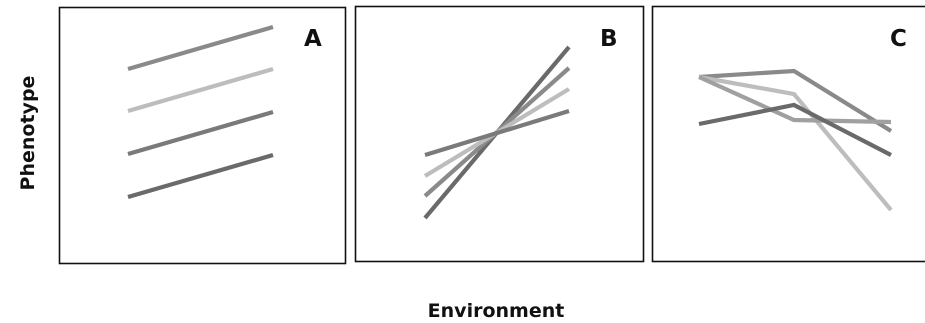  I want to click on panel-c-label: C, so click(898, 39).